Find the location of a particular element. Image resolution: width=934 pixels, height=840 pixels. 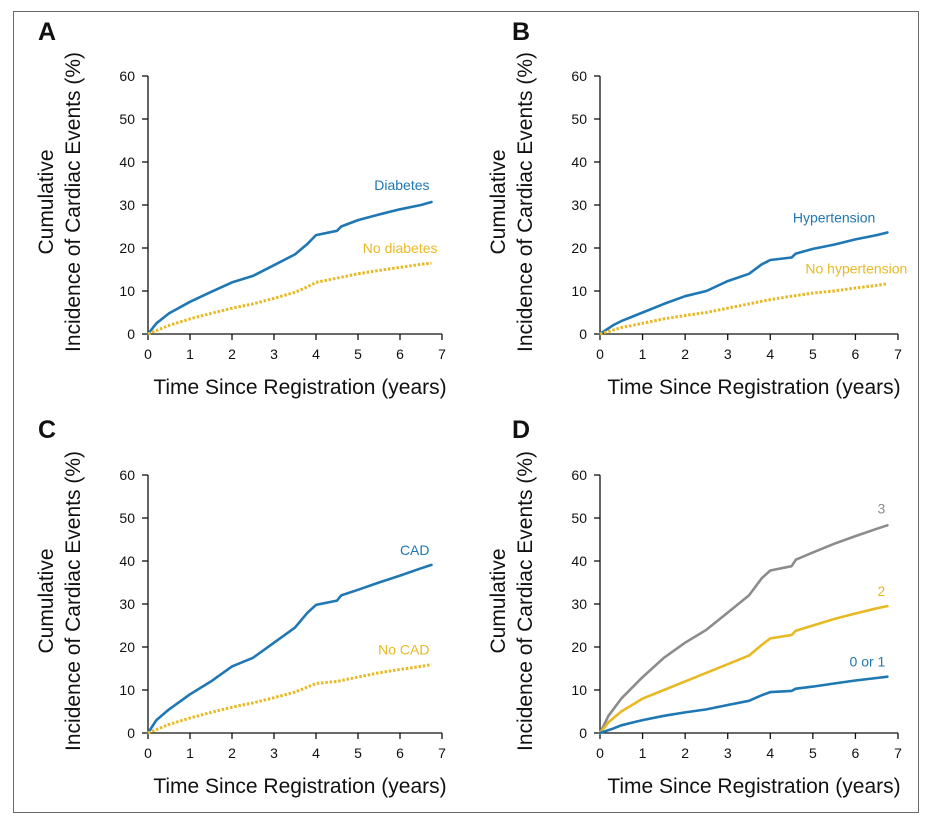

series-line-diabetes is located at coordinates (289, 268).